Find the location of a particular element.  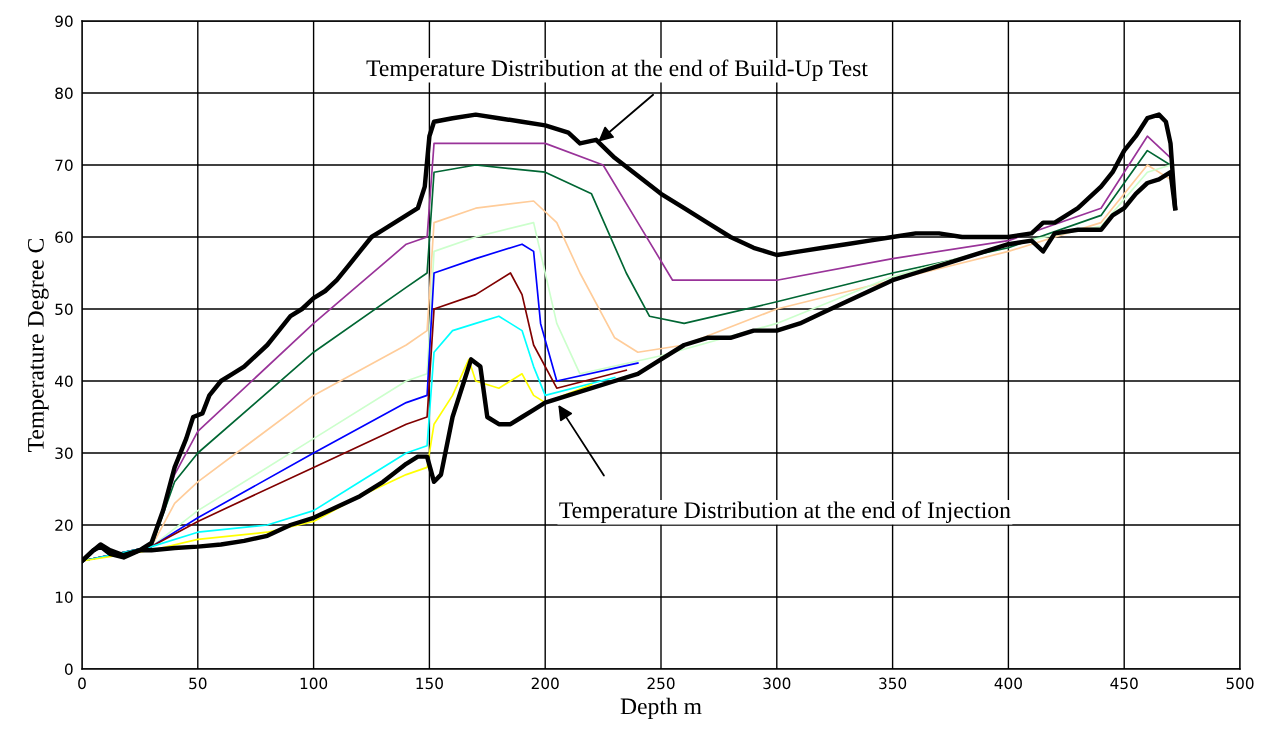

x-tick-label: 100 is located at coordinates (314, 683).